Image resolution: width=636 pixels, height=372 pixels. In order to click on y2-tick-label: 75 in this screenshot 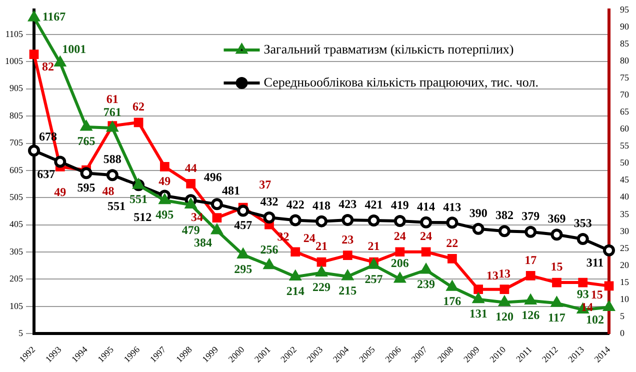, I will do `click(625, 77)`.